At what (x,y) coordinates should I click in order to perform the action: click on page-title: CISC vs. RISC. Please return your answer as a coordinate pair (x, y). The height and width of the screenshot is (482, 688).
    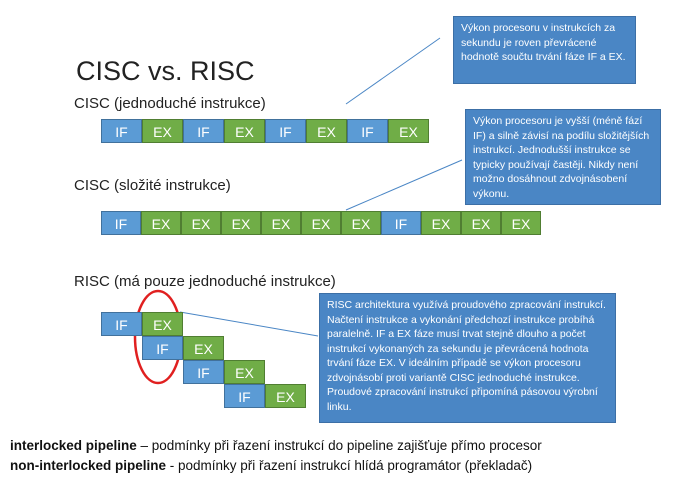
    Looking at the image, I should click on (165, 71).